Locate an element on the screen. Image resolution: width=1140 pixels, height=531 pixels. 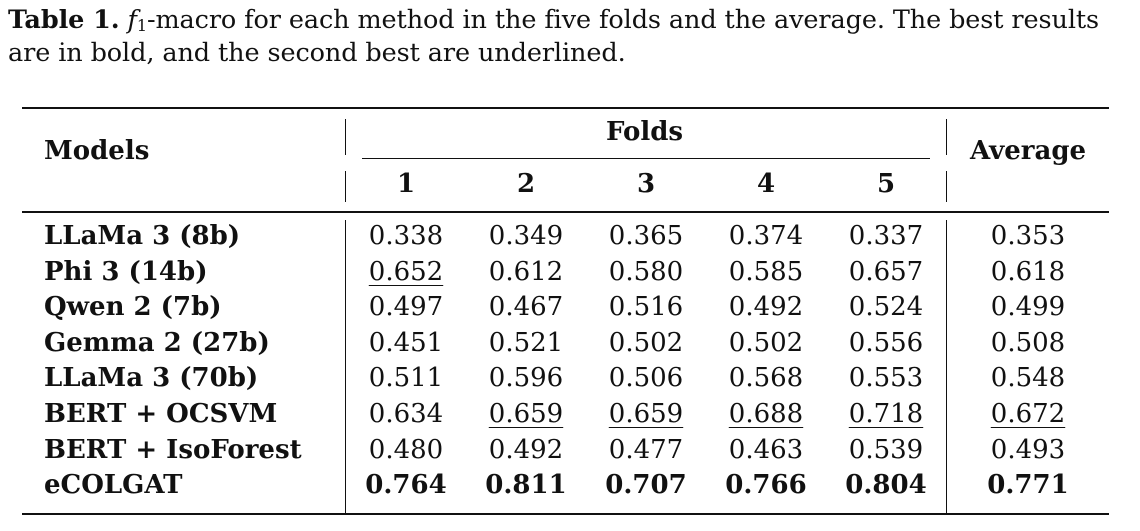
fold-score-text: 0.511 is located at coordinates (406, 378).